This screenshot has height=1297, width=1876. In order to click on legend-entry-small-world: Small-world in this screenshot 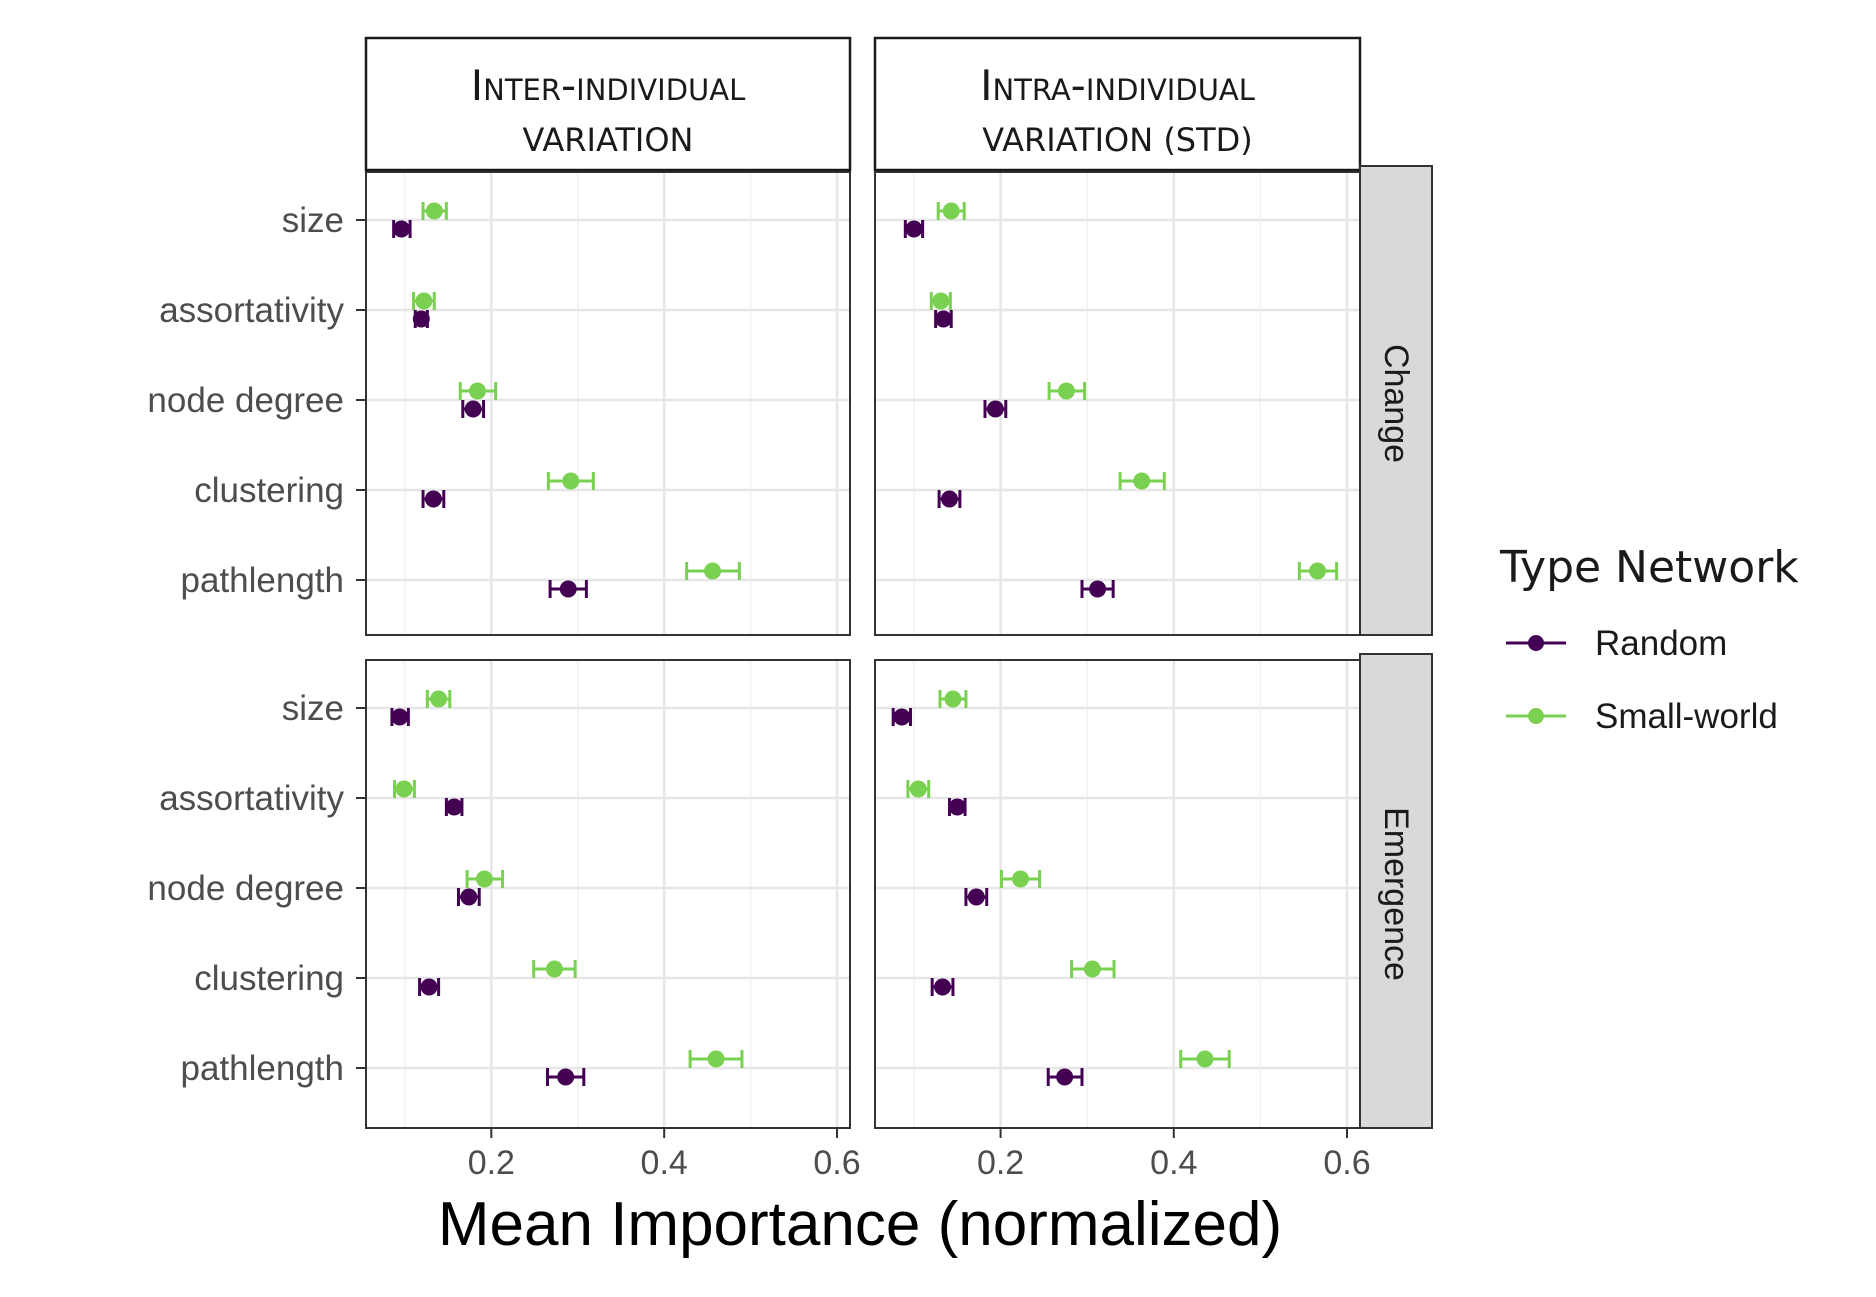, I will do `click(1686, 716)`.